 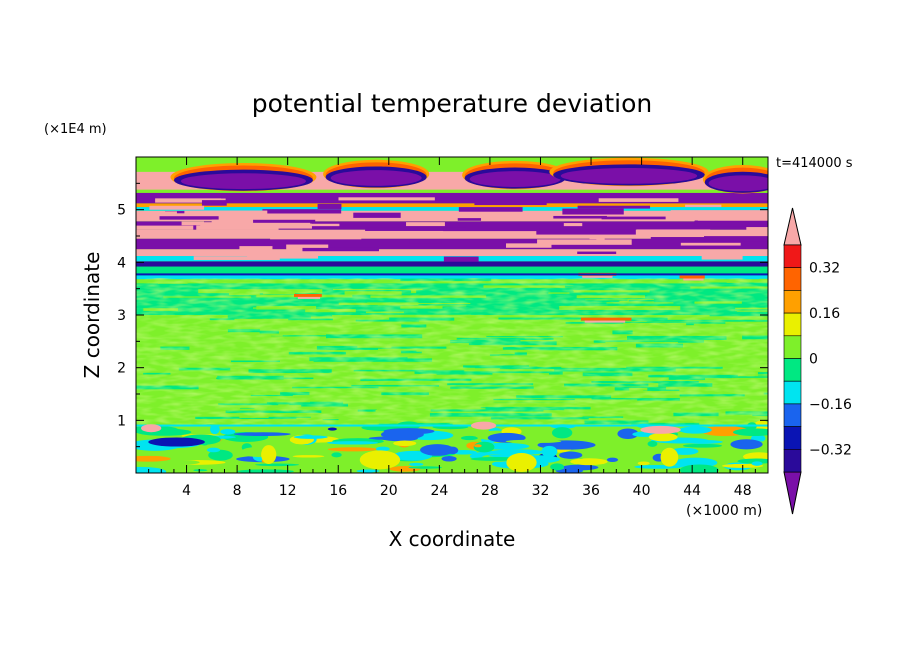 What do you see at coordinates (121, 211) in the screenshot?
I see `y-tick-label: 5` at bounding box center [121, 211].